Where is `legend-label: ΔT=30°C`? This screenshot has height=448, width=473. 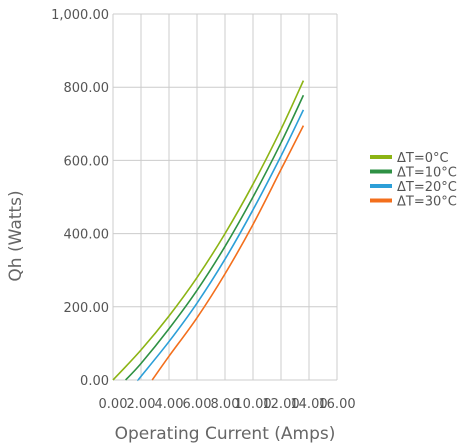 legend-label: ΔT=30°C is located at coordinates (427, 202).